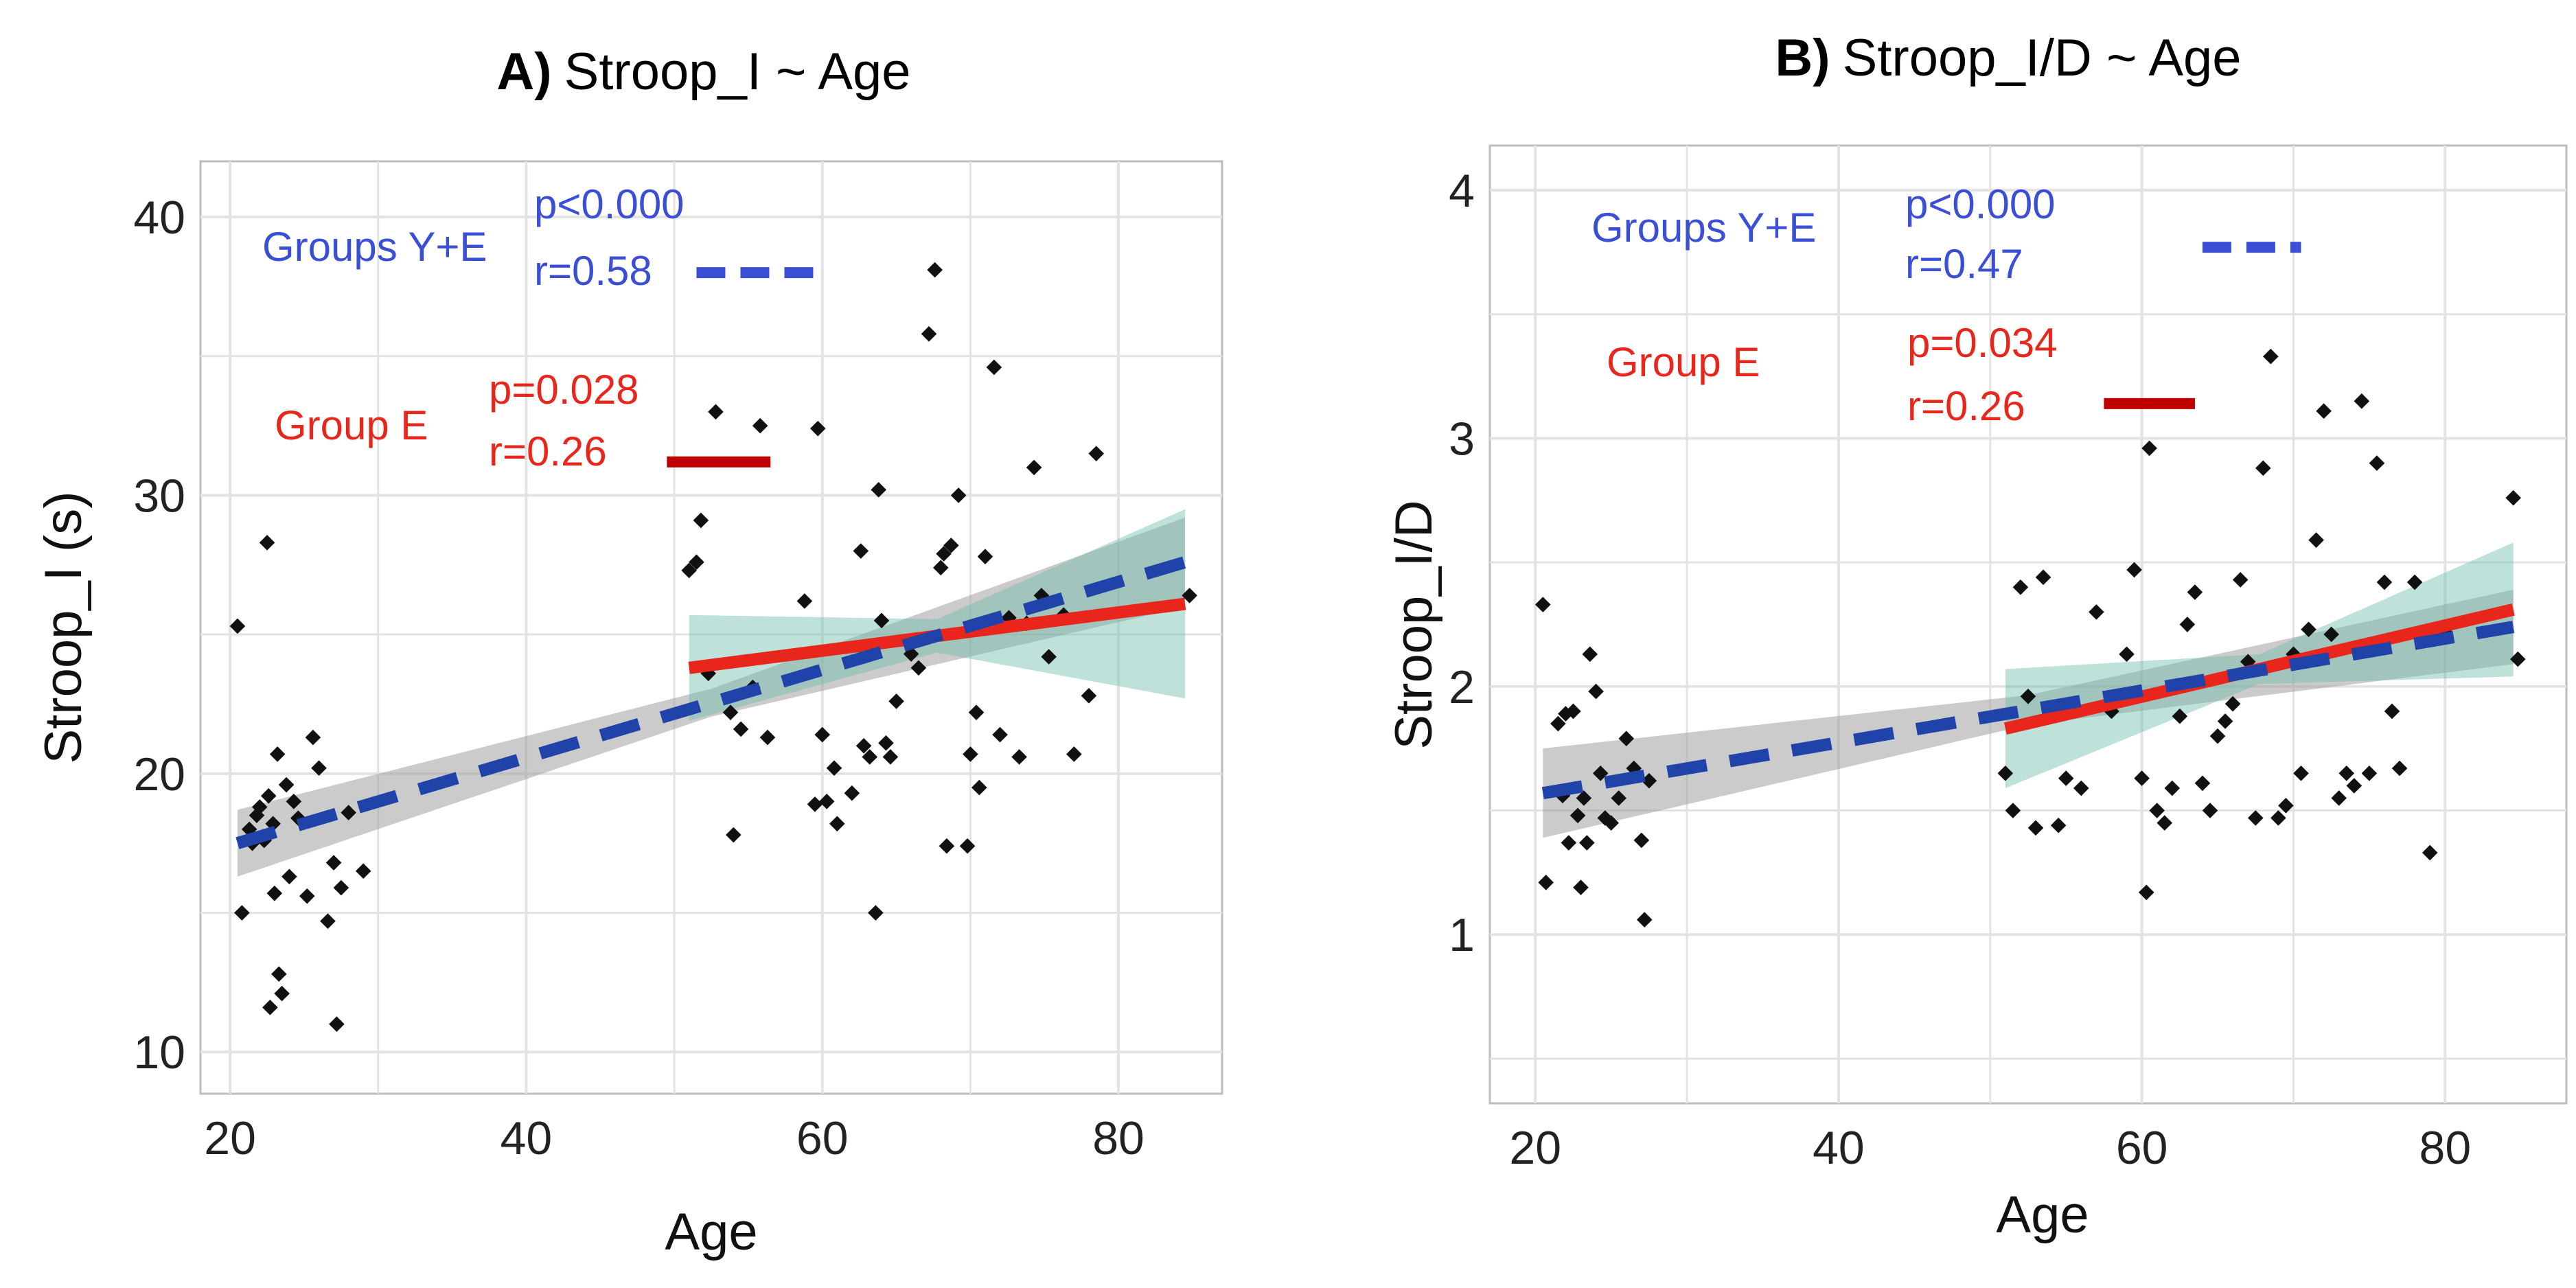  I want to click on x-tick-label: 20, so click(230, 1138).